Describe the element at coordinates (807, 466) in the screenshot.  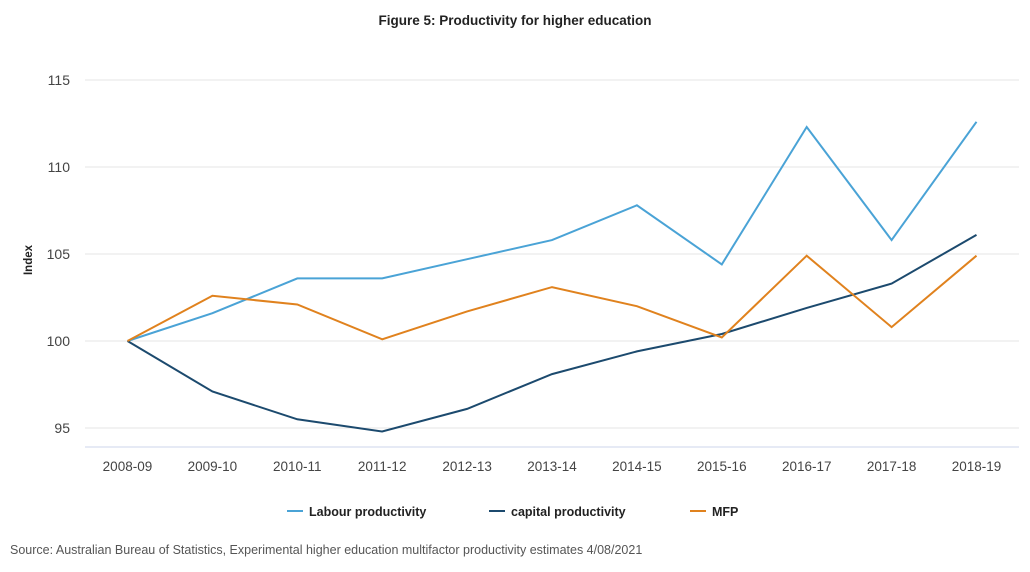
I see `x-tick-label: 2016-17` at that location.